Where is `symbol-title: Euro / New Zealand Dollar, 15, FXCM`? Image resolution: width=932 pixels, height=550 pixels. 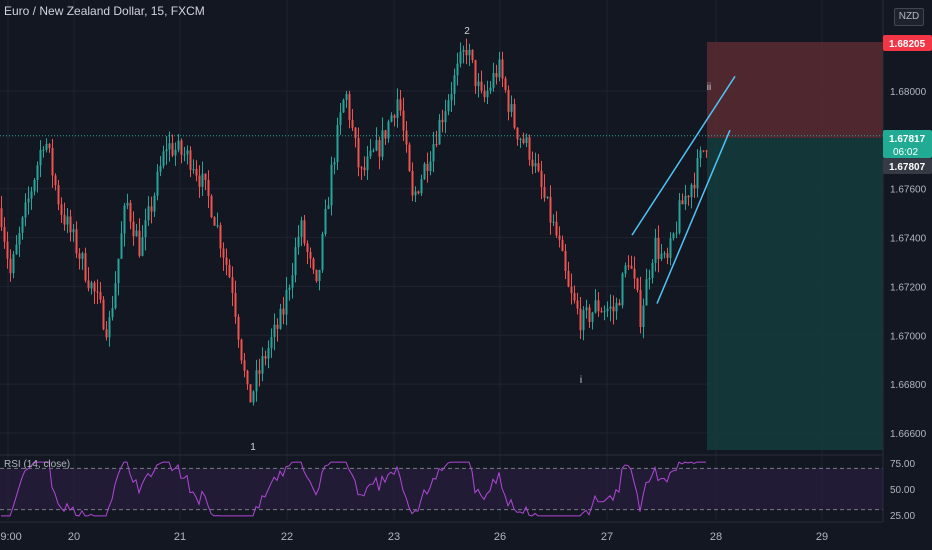 symbol-title: Euro / New Zealand Dollar, 15, FXCM is located at coordinates (104, 11).